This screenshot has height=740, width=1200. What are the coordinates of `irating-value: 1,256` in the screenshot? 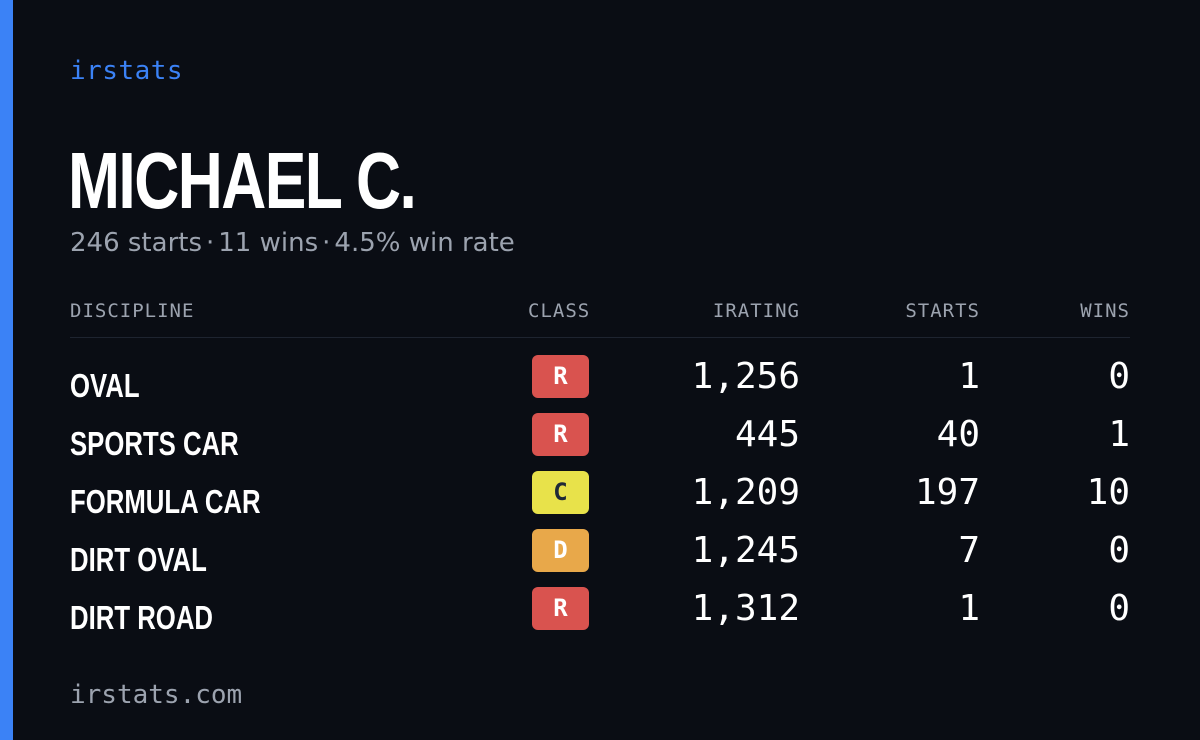 It's located at (745, 376).